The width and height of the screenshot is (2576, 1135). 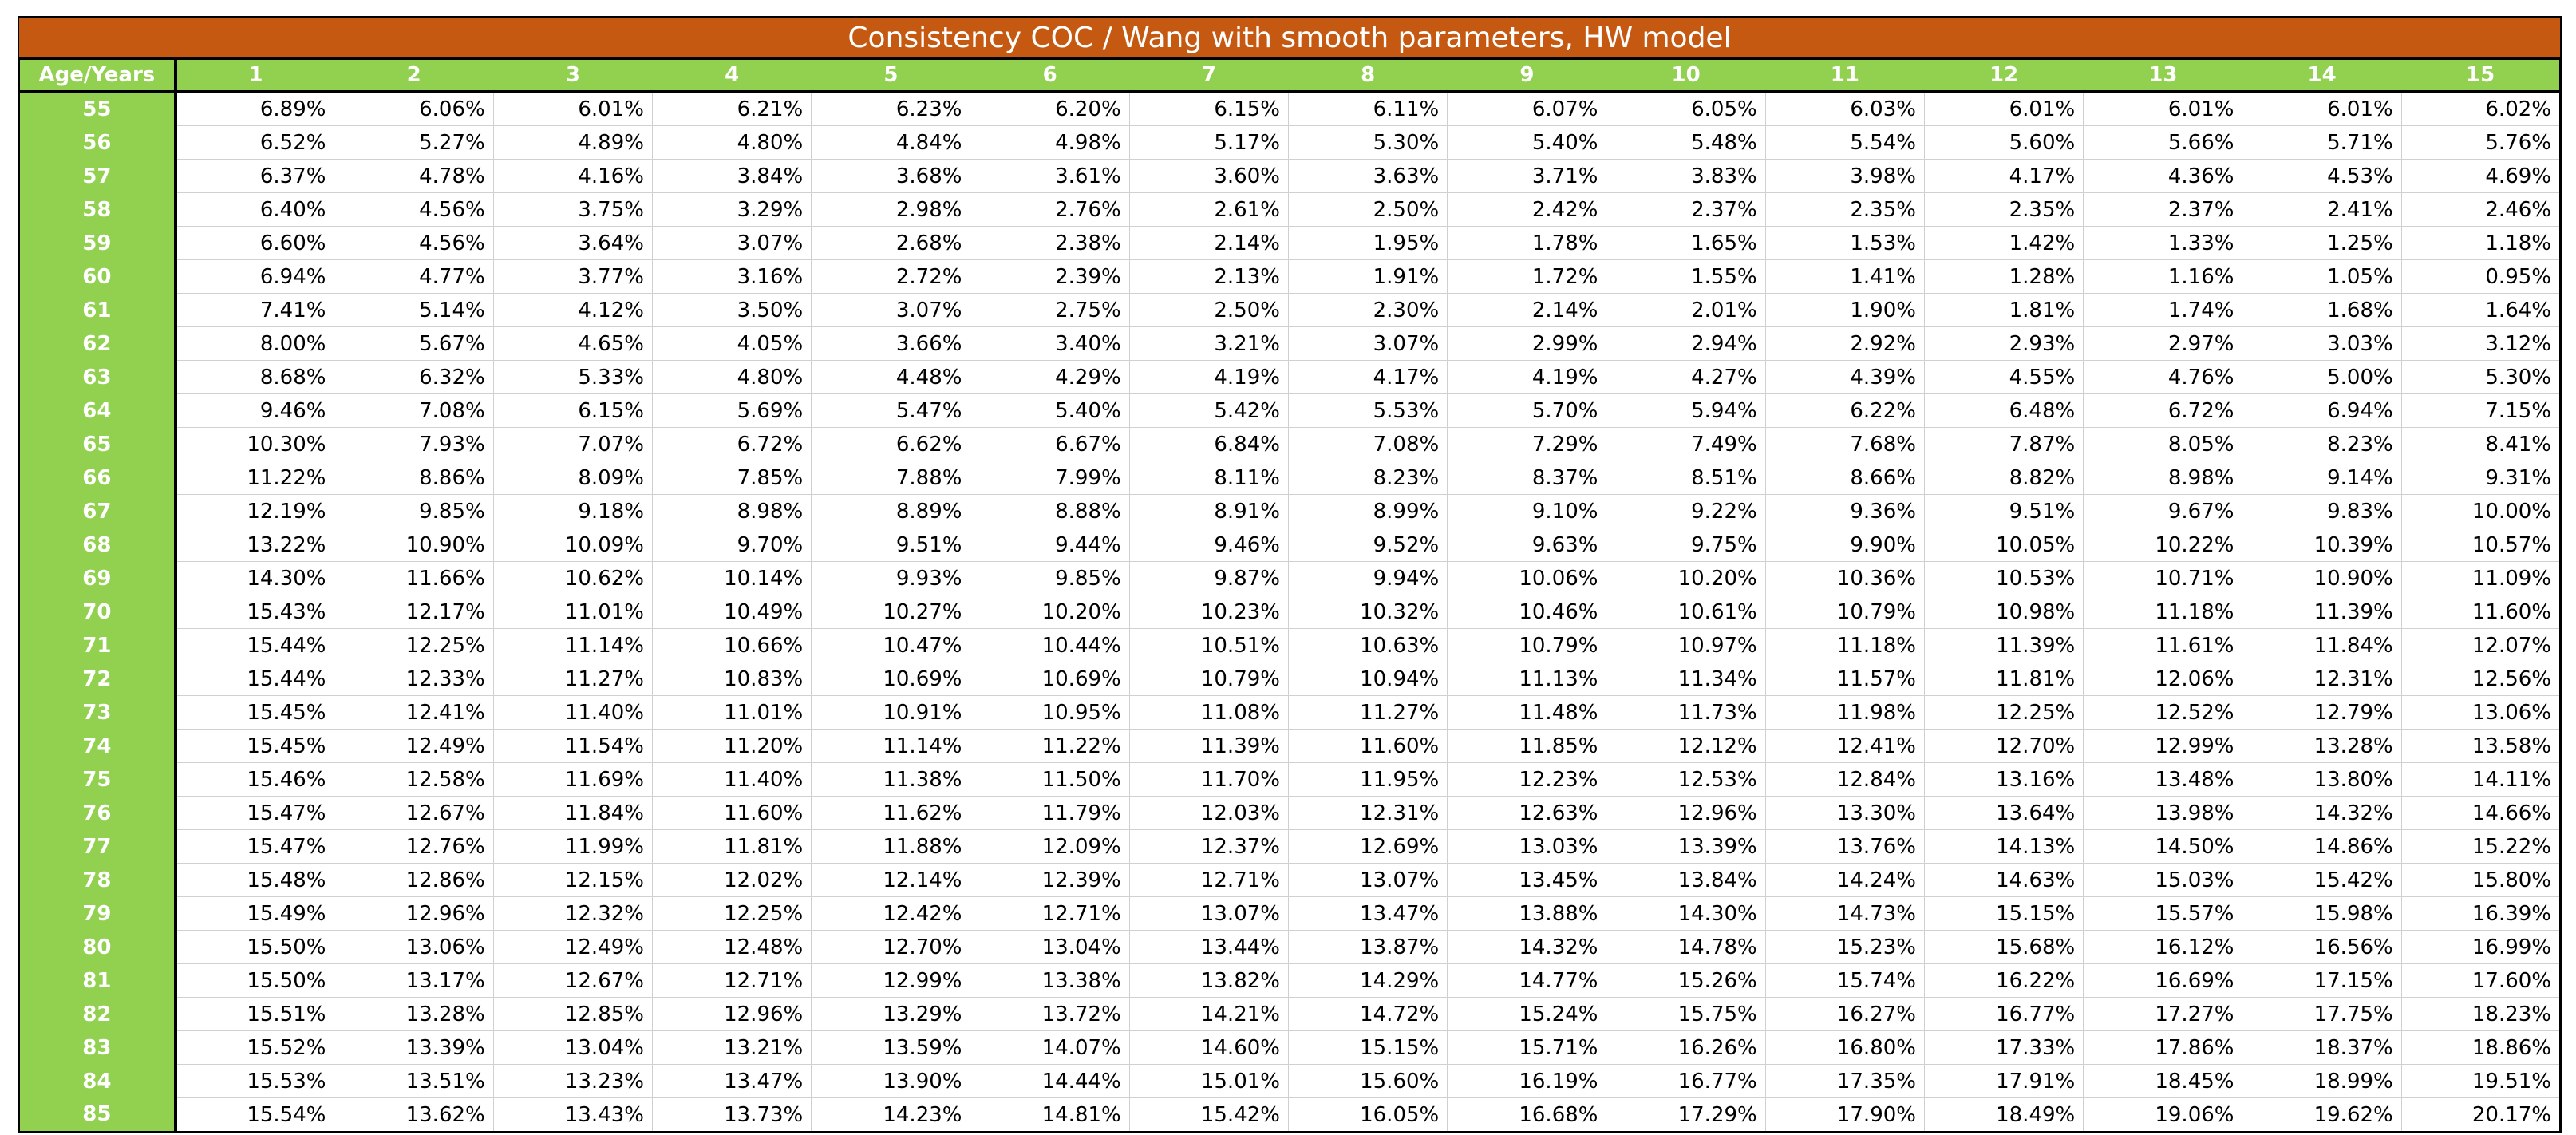 What do you see at coordinates (1686, 1047) in the screenshot?
I see `value-cell: 16.26%` at bounding box center [1686, 1047].